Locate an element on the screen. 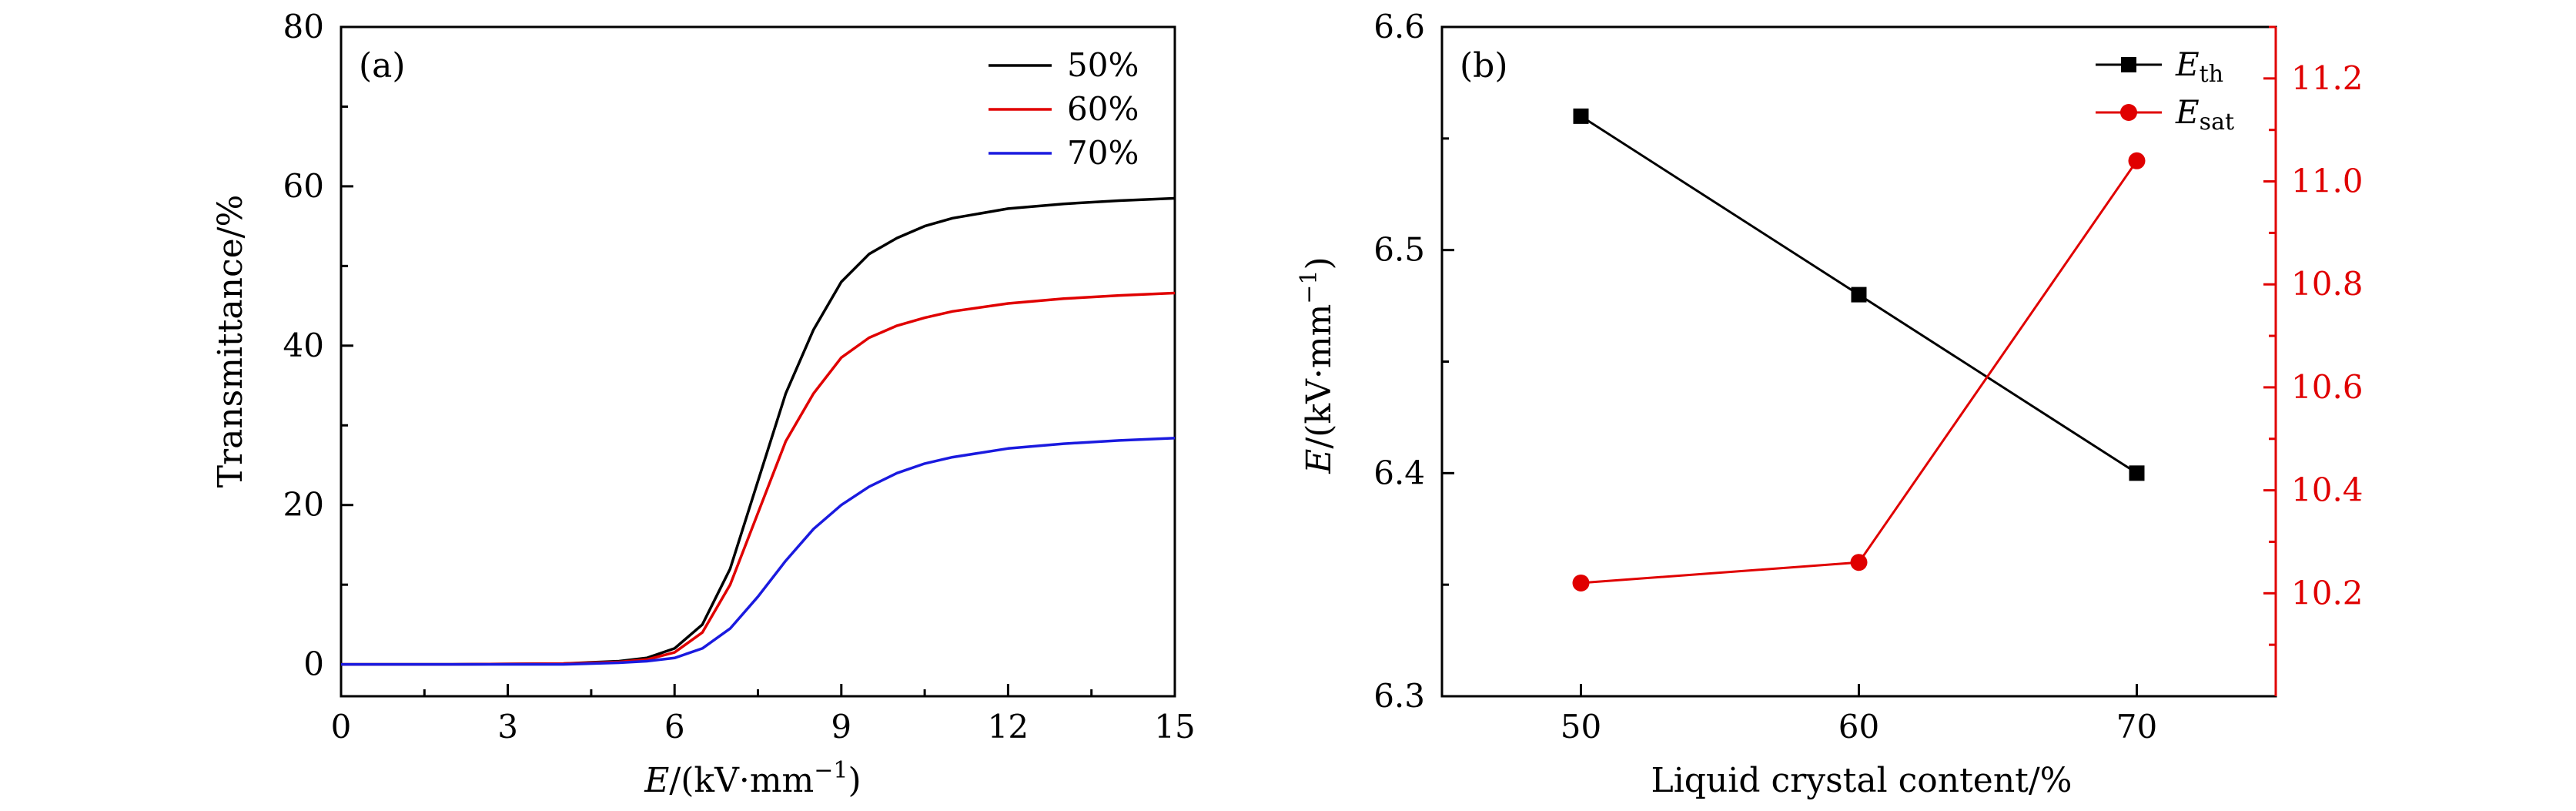 Image resolution: width=2576 pixels, height=811 pixels. x-tick-label: 60 is located at coordinates (1859, 727).